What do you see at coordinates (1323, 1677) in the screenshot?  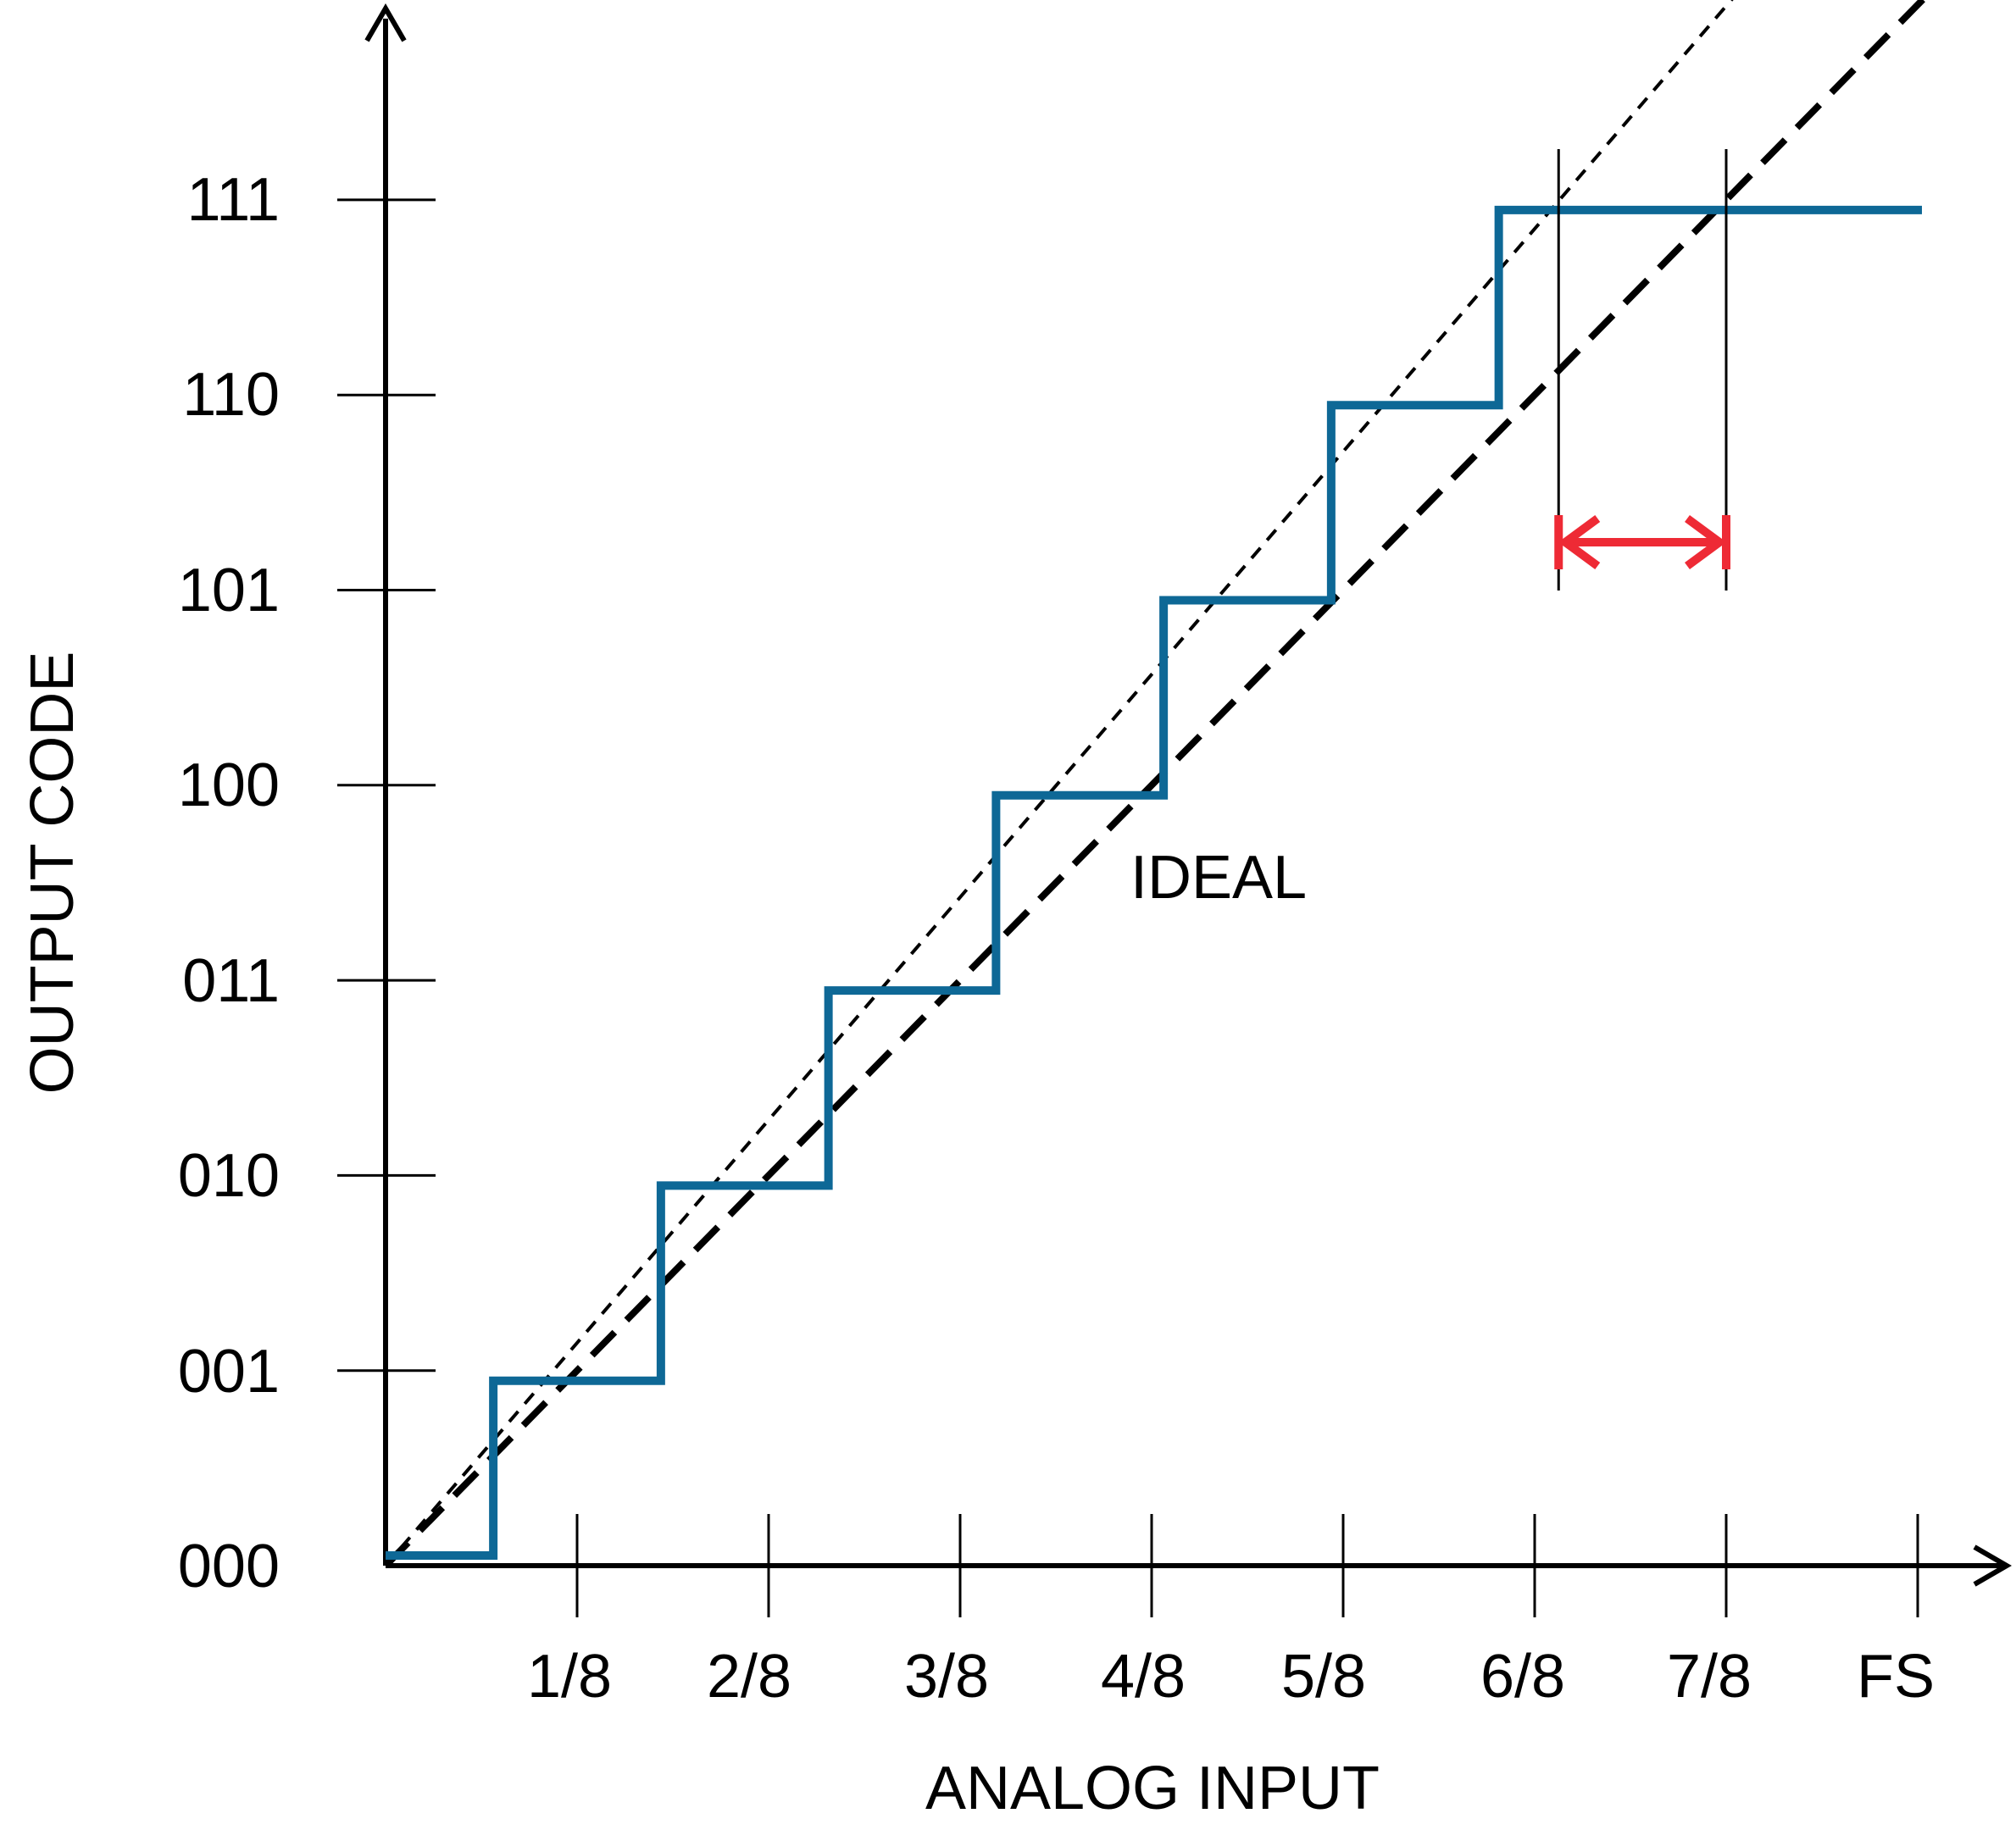 I see `x-tick-label-5-8: 5/8` at bounding box center [1323, 1677].